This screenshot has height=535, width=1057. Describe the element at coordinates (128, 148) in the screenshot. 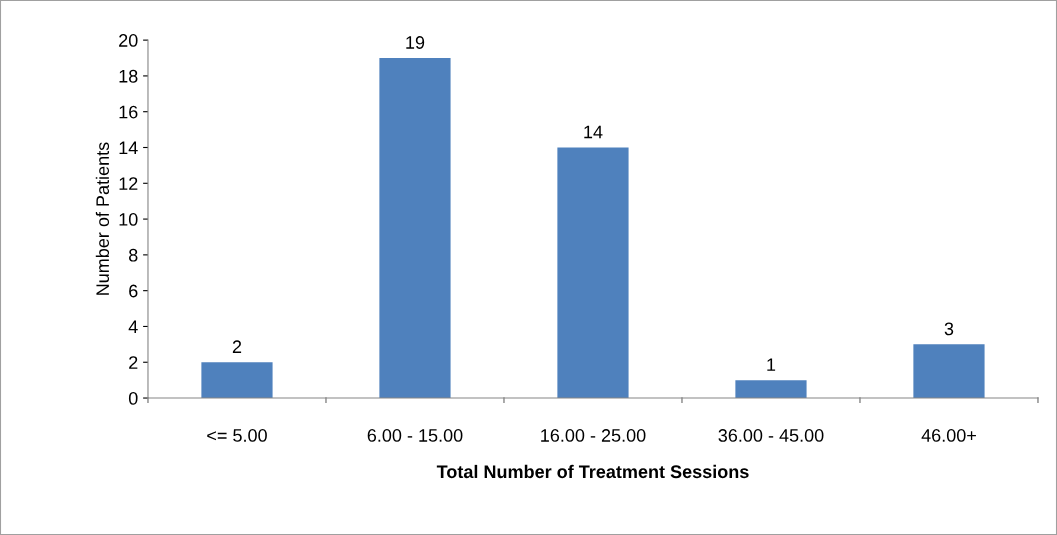

I see `y-tick-label: 14` at that location.